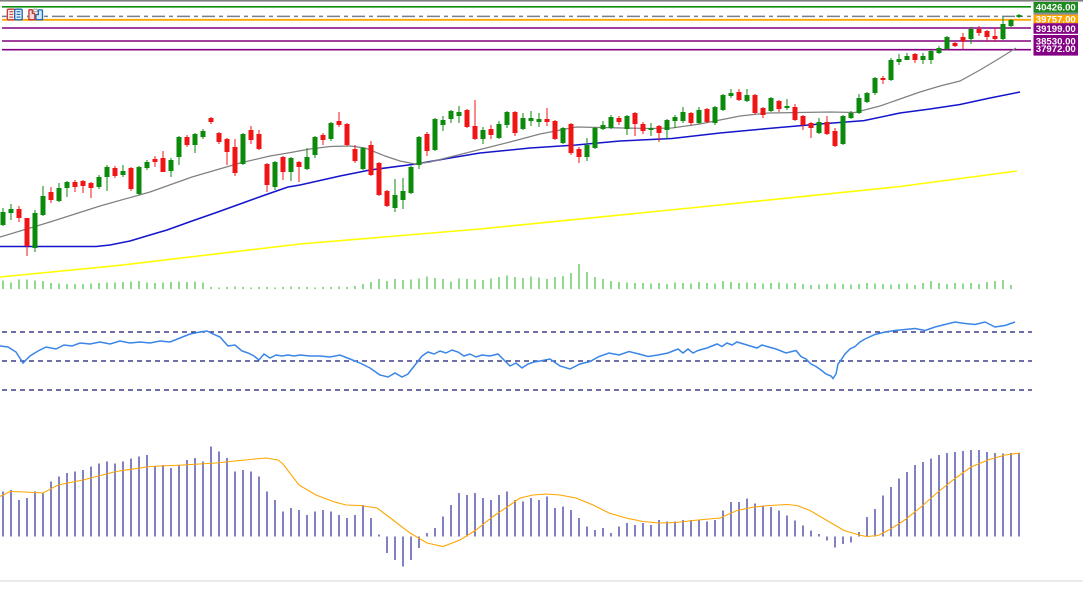 Image resolution: width=1083 pixels, height=606 pixels. Describe the element at coordinates (1056, 8) in the screenshot. I see `svg-text: 40426.00` at that location.